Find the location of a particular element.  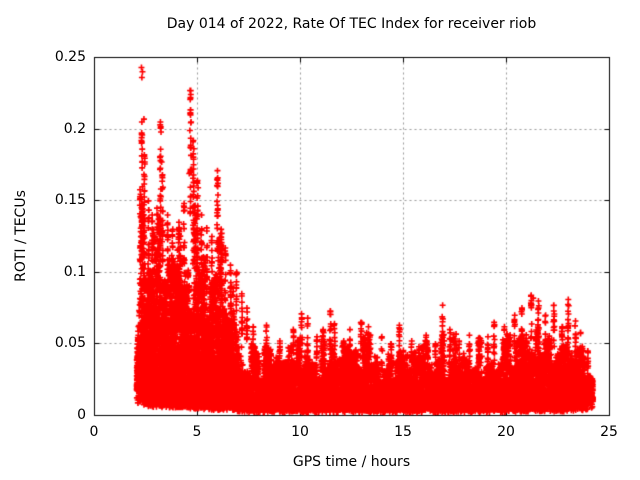

x-tick-label: 15 is located at coordinates (403, 432).